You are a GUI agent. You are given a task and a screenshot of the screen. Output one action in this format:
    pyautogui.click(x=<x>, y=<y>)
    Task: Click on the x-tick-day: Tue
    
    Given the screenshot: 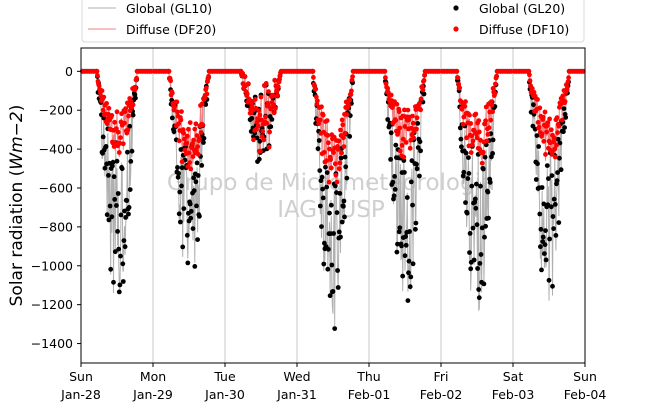 What is the action you would take?
    pyautogui.click(x=224, y=376)
    